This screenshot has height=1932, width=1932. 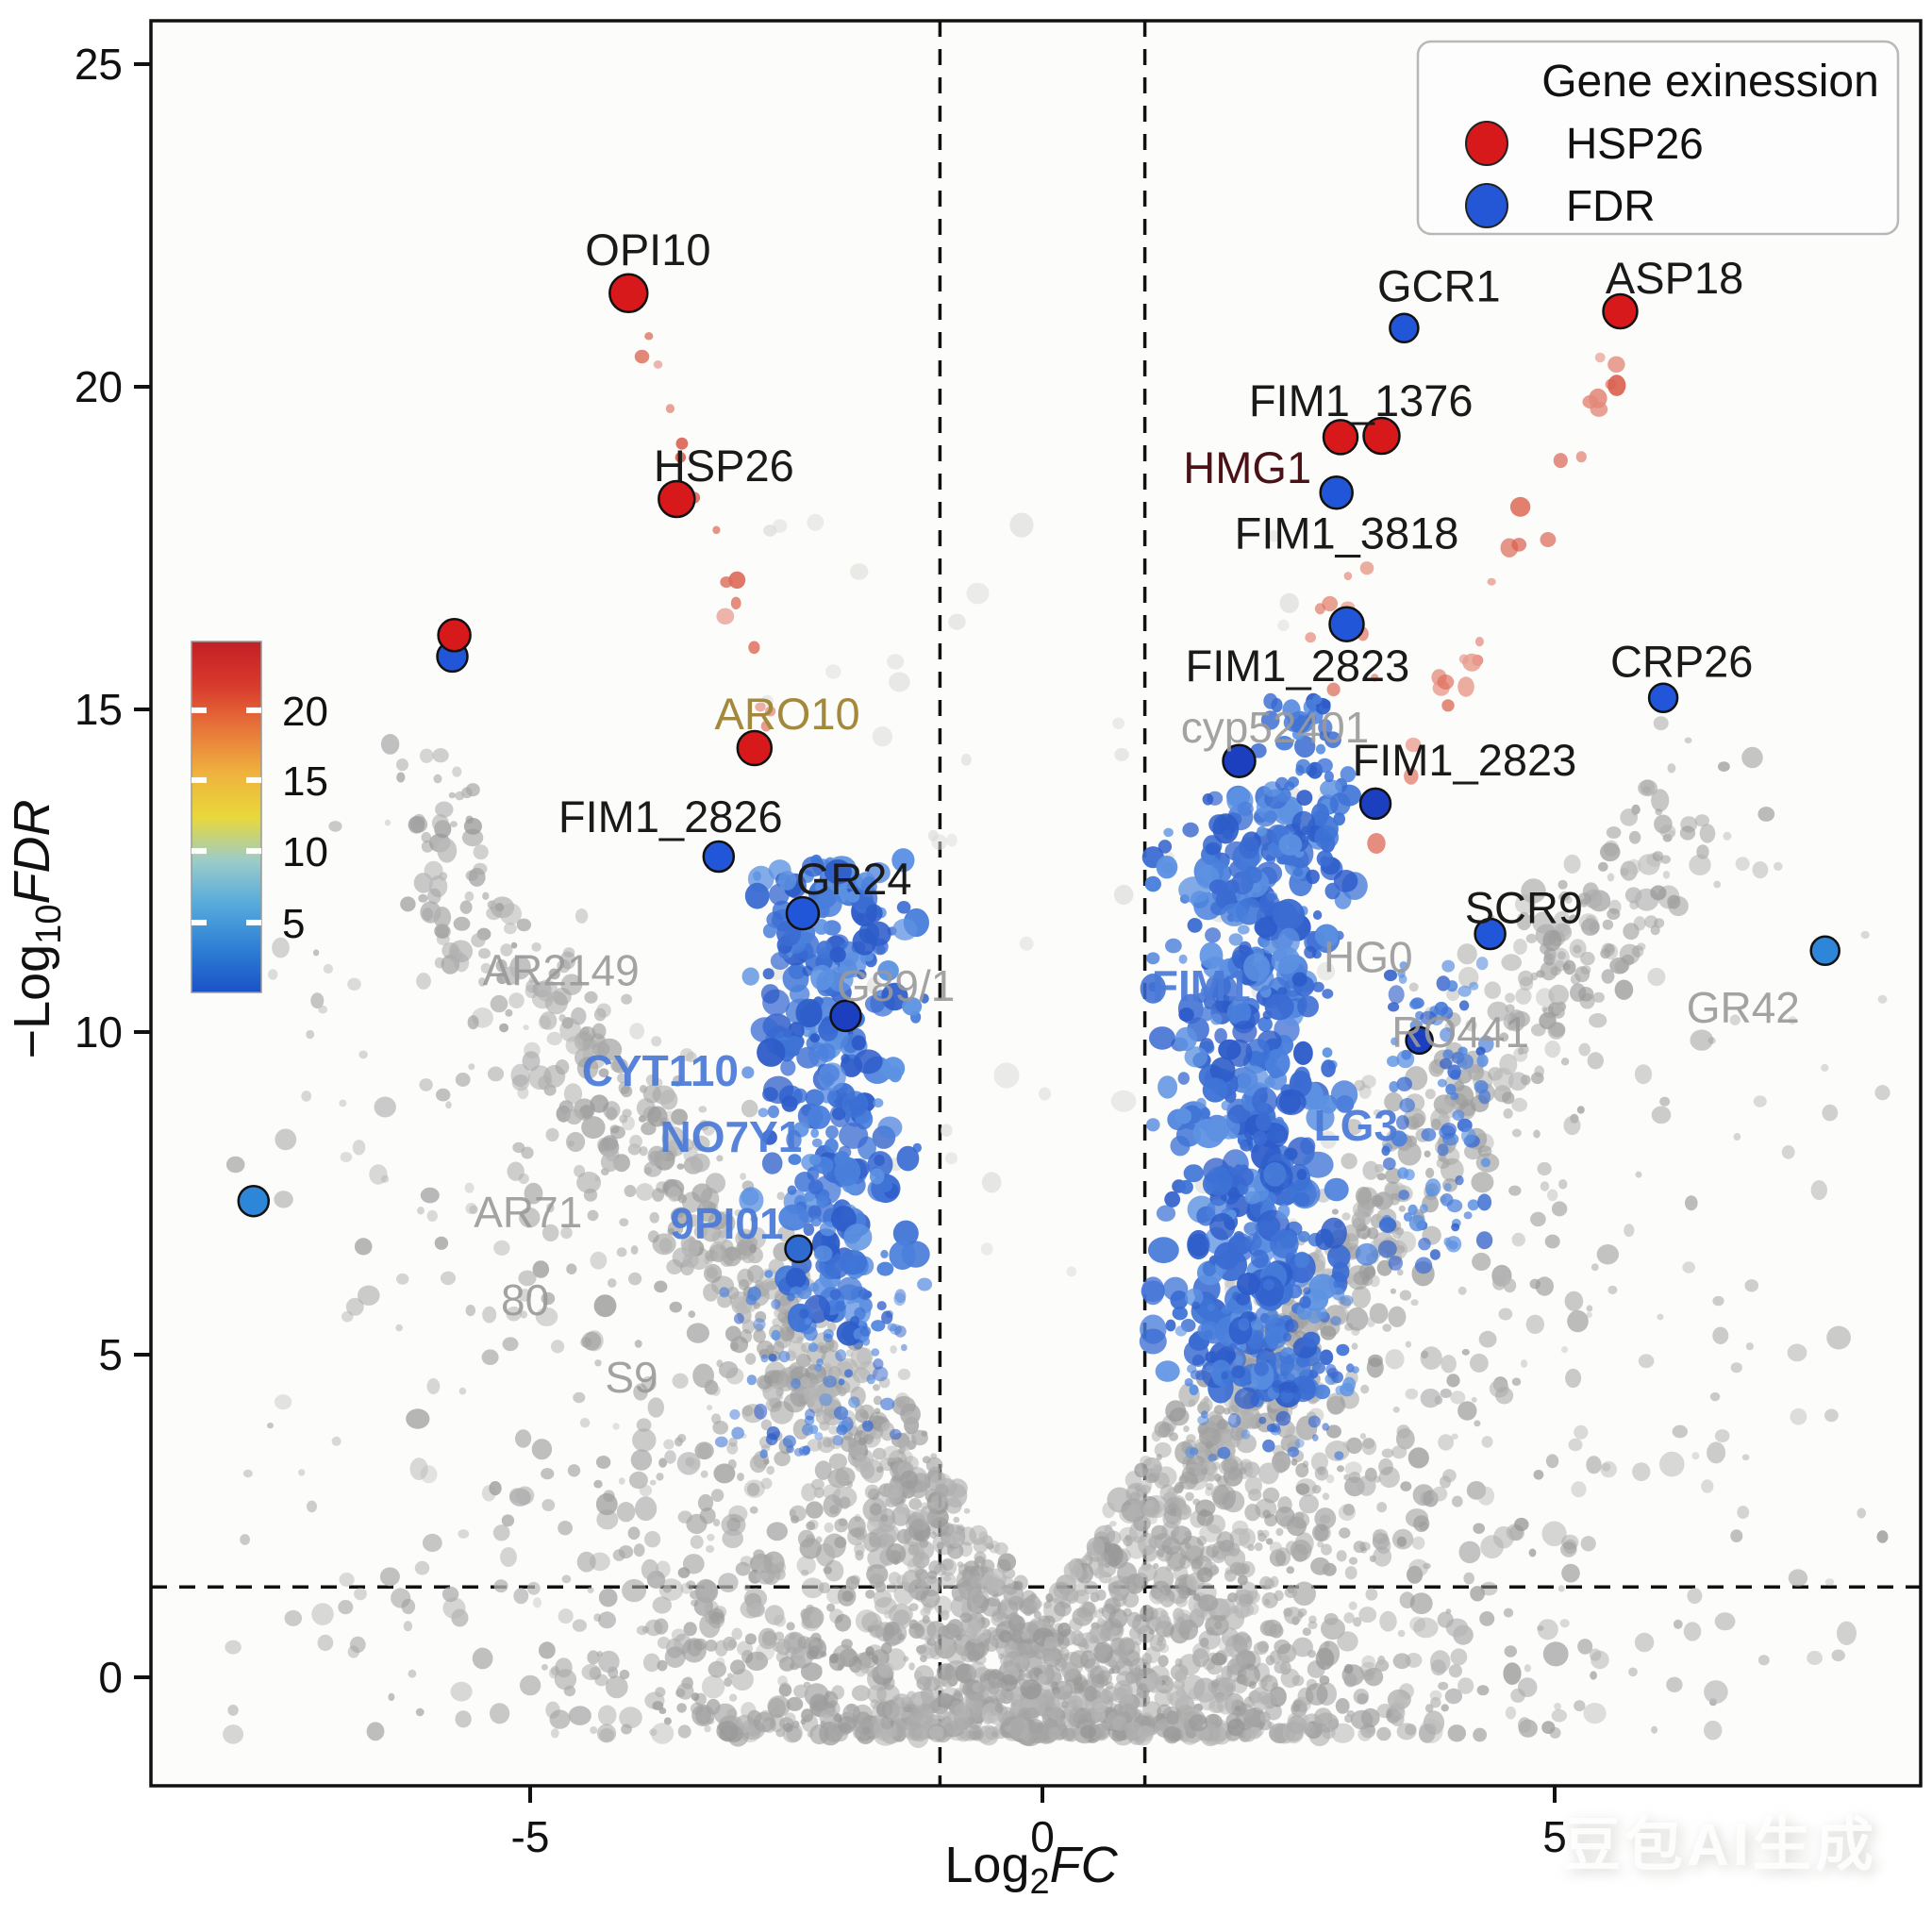 I want to click on legend-box, so click(x=1658, y=138).